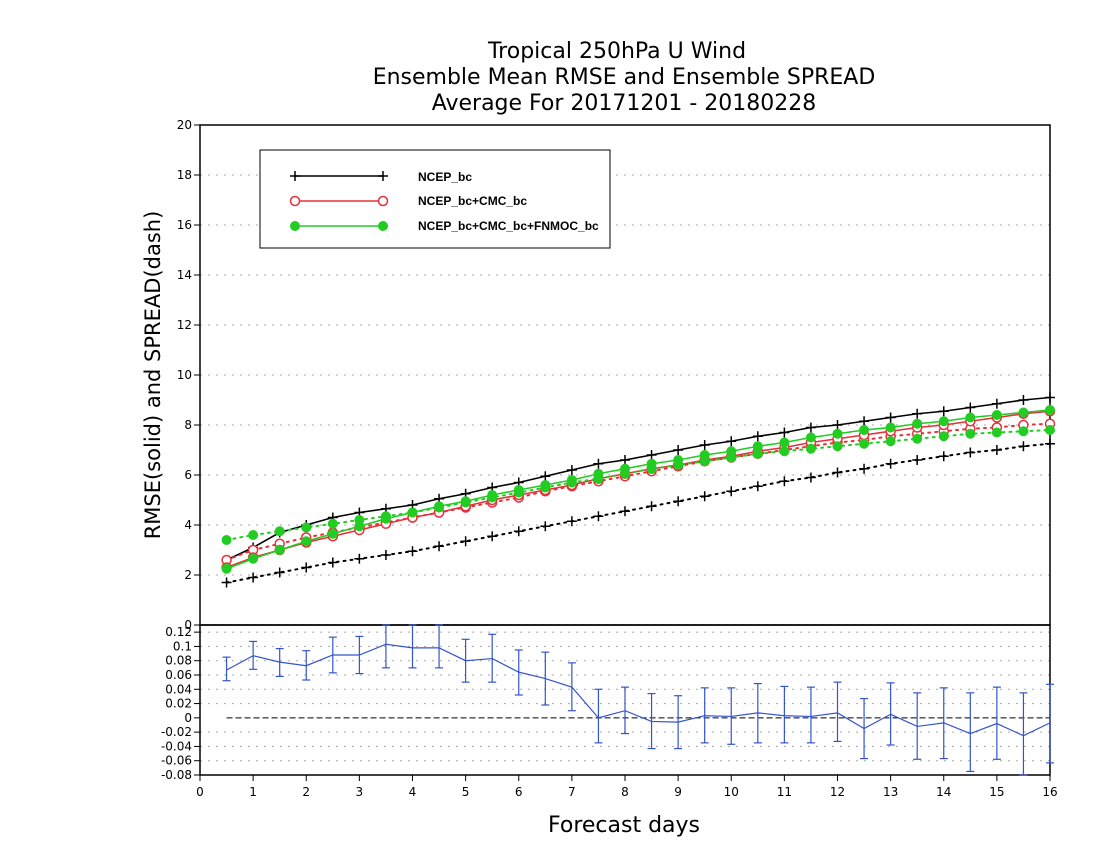 Image resolution: width=1100 pixels, height=854 pixels. Describe the element at coordinates (178, 675) in the screenshot. I see `y-tick-label: 0.06` at that location.